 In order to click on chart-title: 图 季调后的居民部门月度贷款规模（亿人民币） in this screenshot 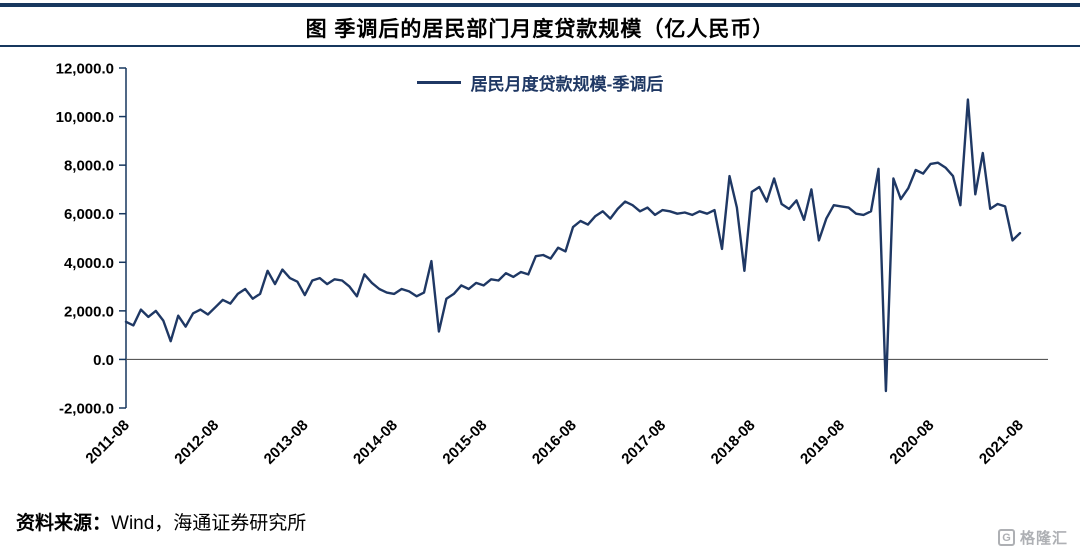, I will do `click(540, 29)`.